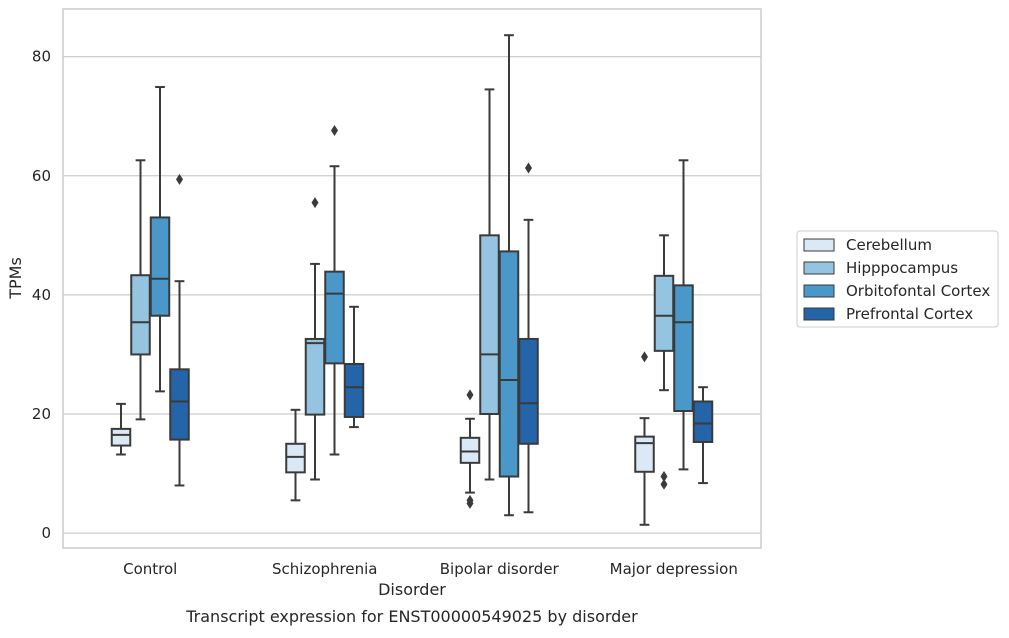 The height and width of the screenshot is (638, 1009). What do you see at coordinates (15, 278) in the screenshot?
I see `y-axis-label: TPMs` at bounding box center [15, 278].